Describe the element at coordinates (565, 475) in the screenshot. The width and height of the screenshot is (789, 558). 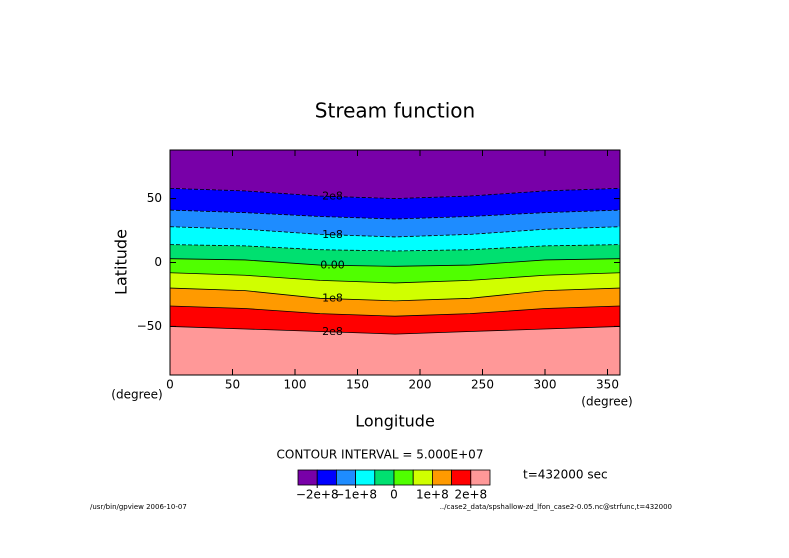
I see `time-label: t=432000 sec` at that location.